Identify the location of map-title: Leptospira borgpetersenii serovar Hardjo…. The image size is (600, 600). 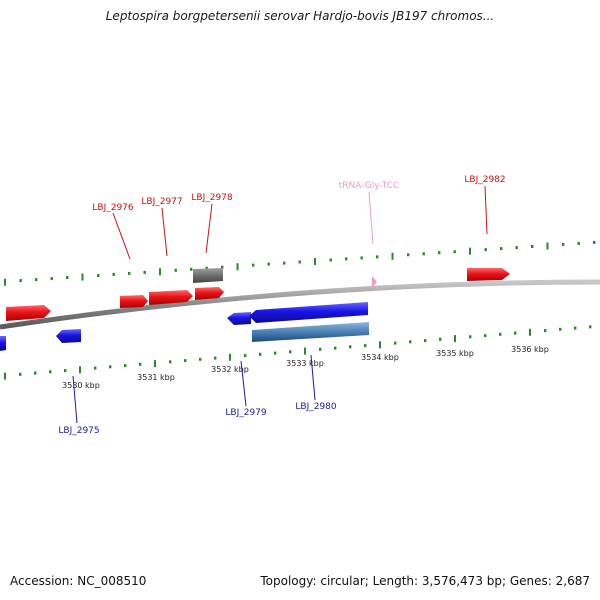
(300, 16).